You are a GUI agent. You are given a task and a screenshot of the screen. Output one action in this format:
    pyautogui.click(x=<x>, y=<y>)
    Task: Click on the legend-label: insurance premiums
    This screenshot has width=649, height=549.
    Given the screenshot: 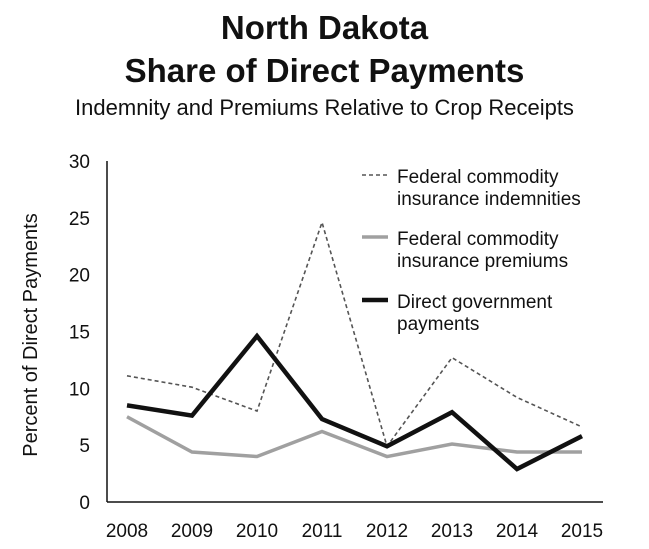 What is the action you would take?
    pyautogui.click(x=482, y=261)
    